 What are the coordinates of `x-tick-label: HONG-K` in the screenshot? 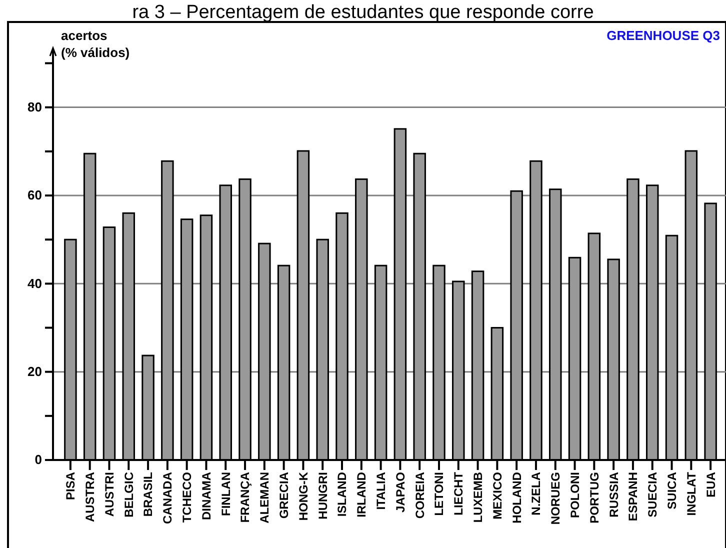 It's located at (303, 496).